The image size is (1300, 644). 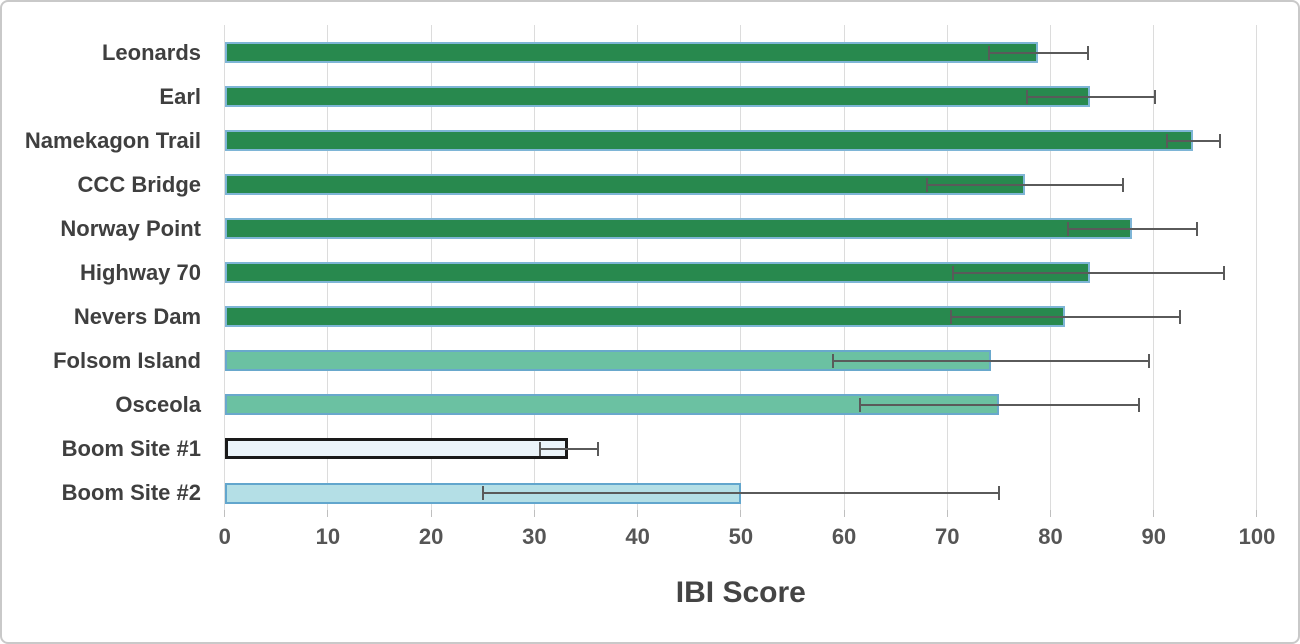 I want to click on bar-leonards, so click(x=631, y=52).